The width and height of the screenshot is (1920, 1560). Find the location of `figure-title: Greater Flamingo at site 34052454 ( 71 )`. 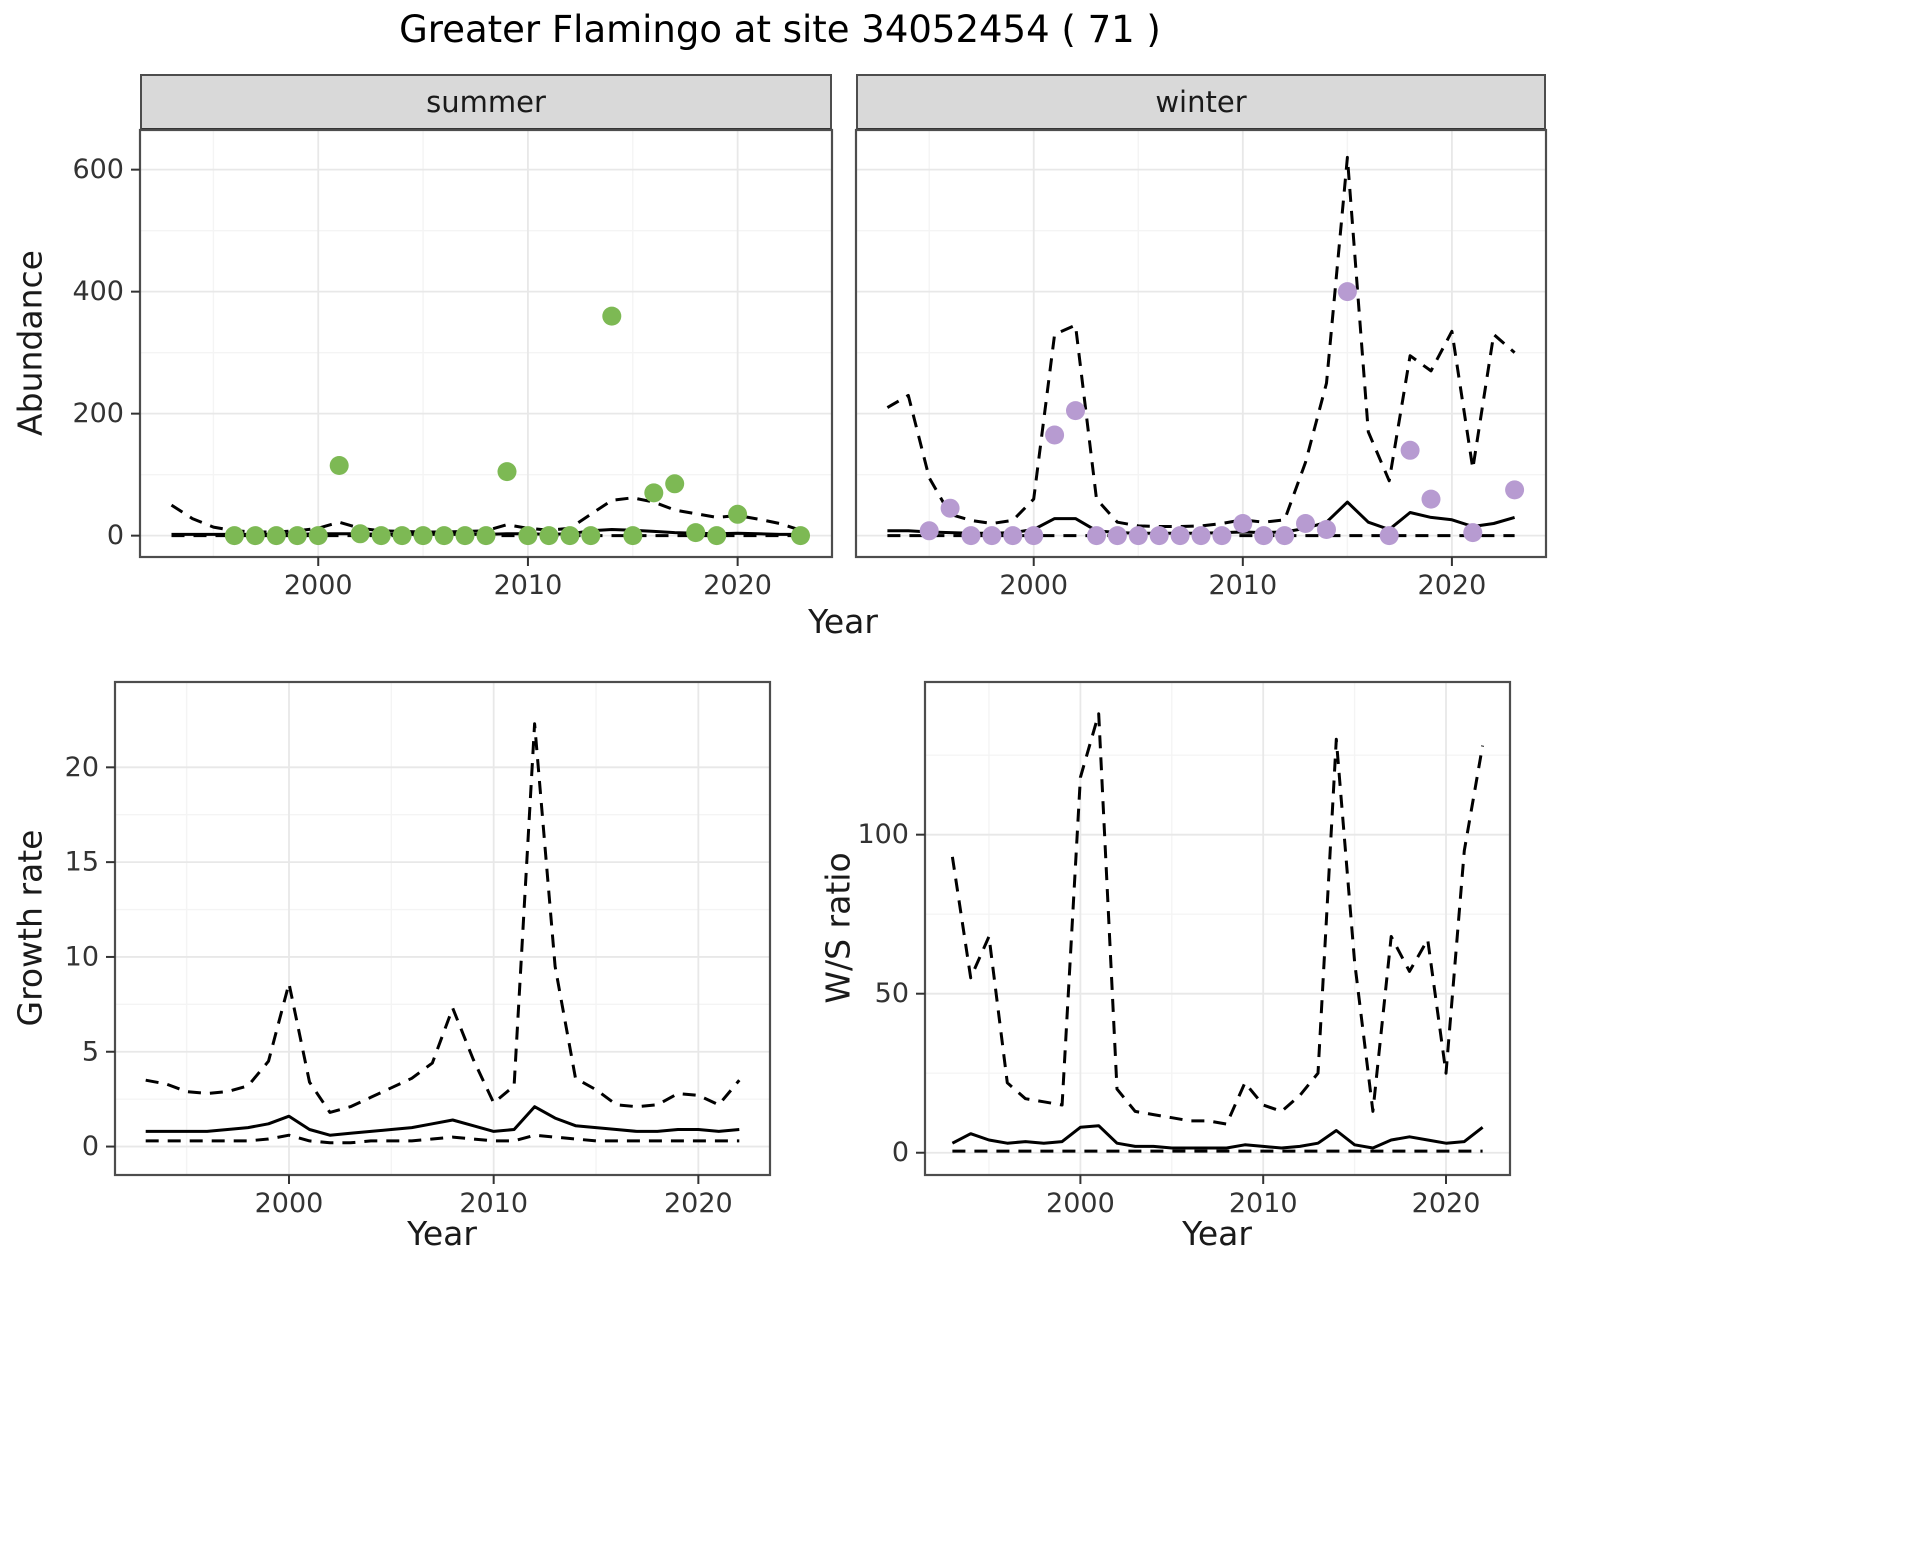

figure-title: Greater Flamingo at site 34052454 ( 71 ) is located at coordinates (780, 29).